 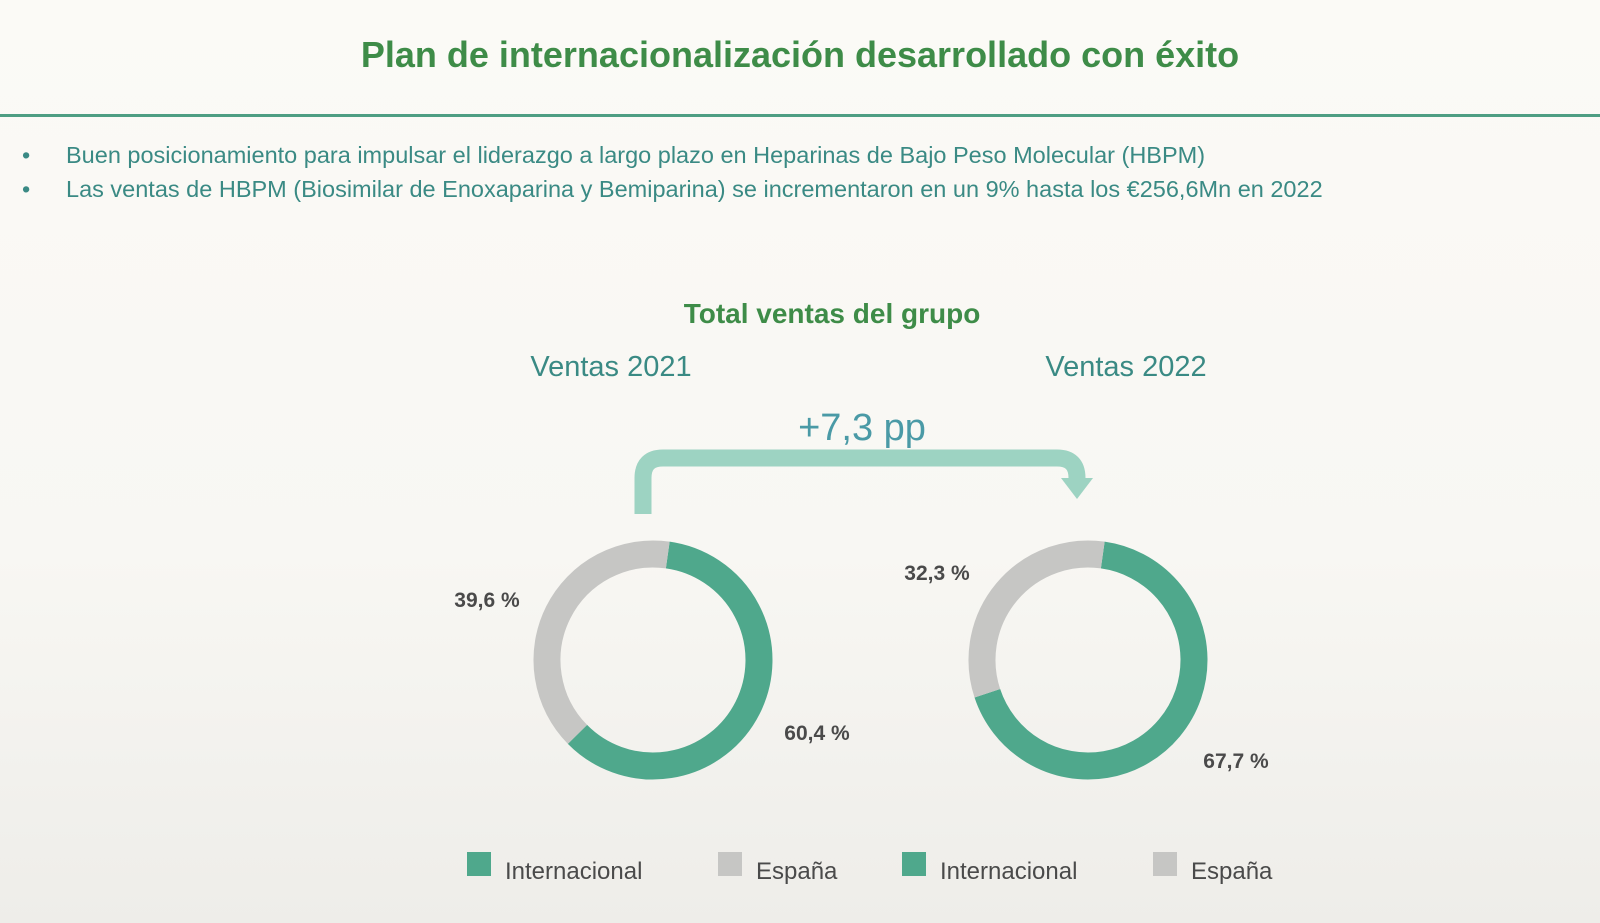 I want to click on slice-value-label: 32,3 %, so click(x=937, y=573).